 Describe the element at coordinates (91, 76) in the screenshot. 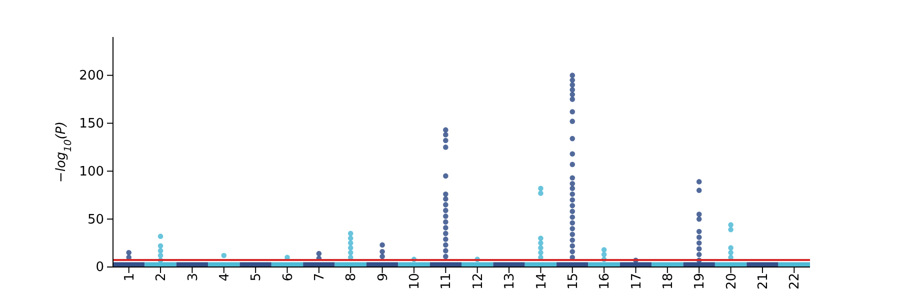

I see `y-tick-label: 200` at that location.